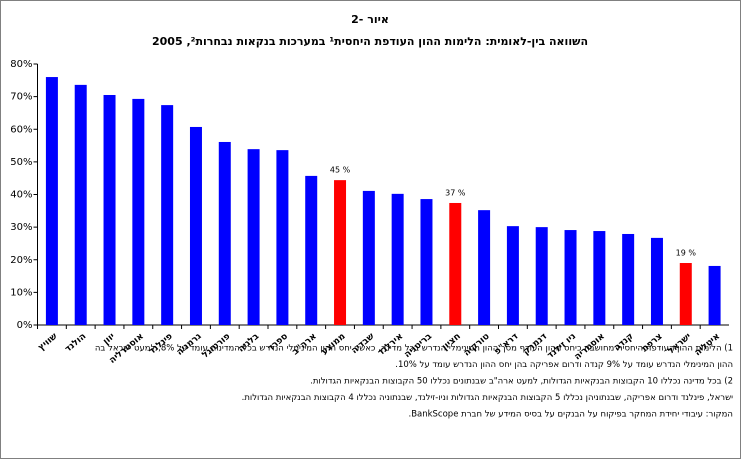  What do you see at coordinates (21, 227) in the screenshot?
I see `y-tick-label: 30%` at bounding box center [21, 227].